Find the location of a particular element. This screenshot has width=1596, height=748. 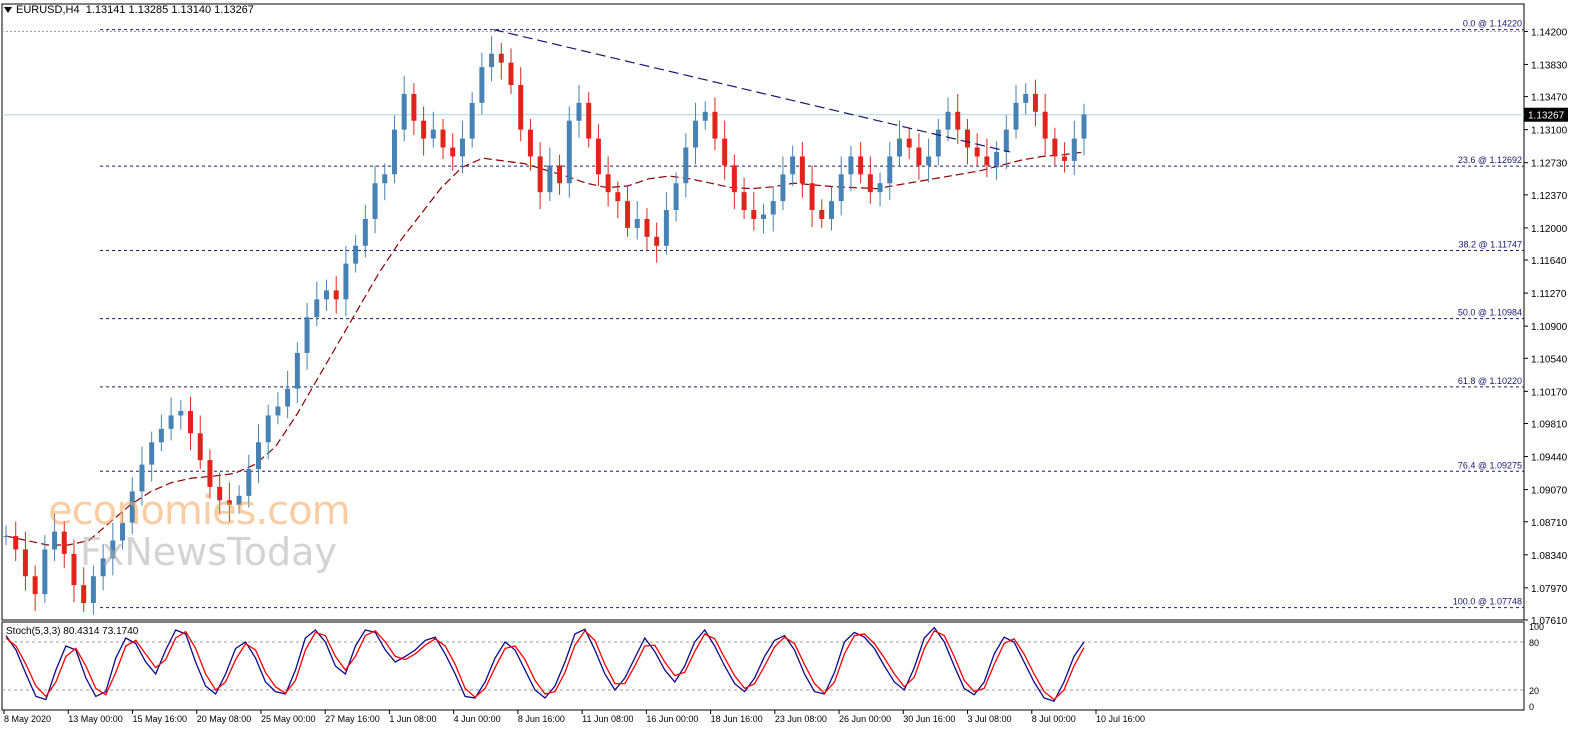

stoch-pane-border is located at coordinates (763, 666).